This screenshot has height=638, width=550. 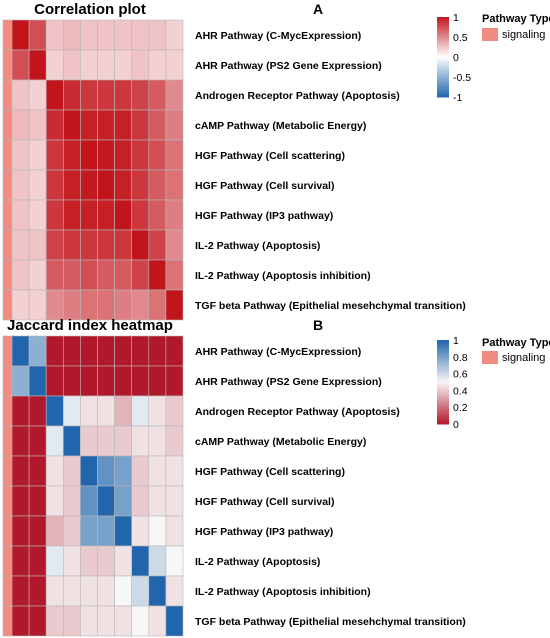 What do you see at coordinates (297, 412) in the screenshot?
I see `row-label: Androgen Receptor Pathway (Apoptosis)` at bounding box center [297, 412].